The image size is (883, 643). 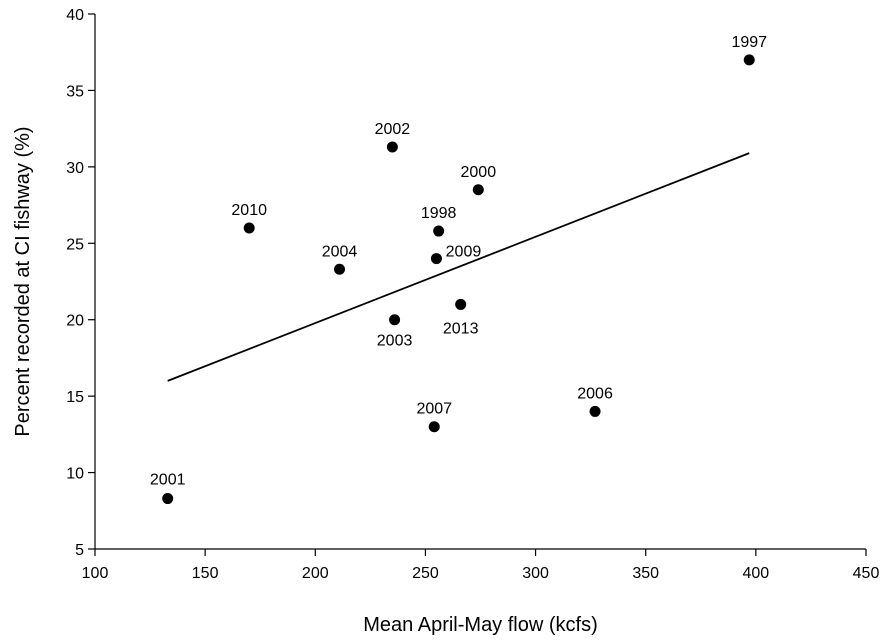 I want to click on point-label: 2000, so click(x=479, y=172).